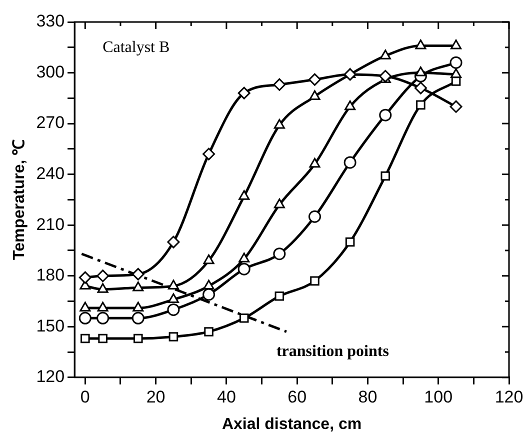 The image size is (529, 442). What do you see at coordinates (50, 376) in the screenshot?
I see `y-tick-label: 120` at bounding box center [50, 376].